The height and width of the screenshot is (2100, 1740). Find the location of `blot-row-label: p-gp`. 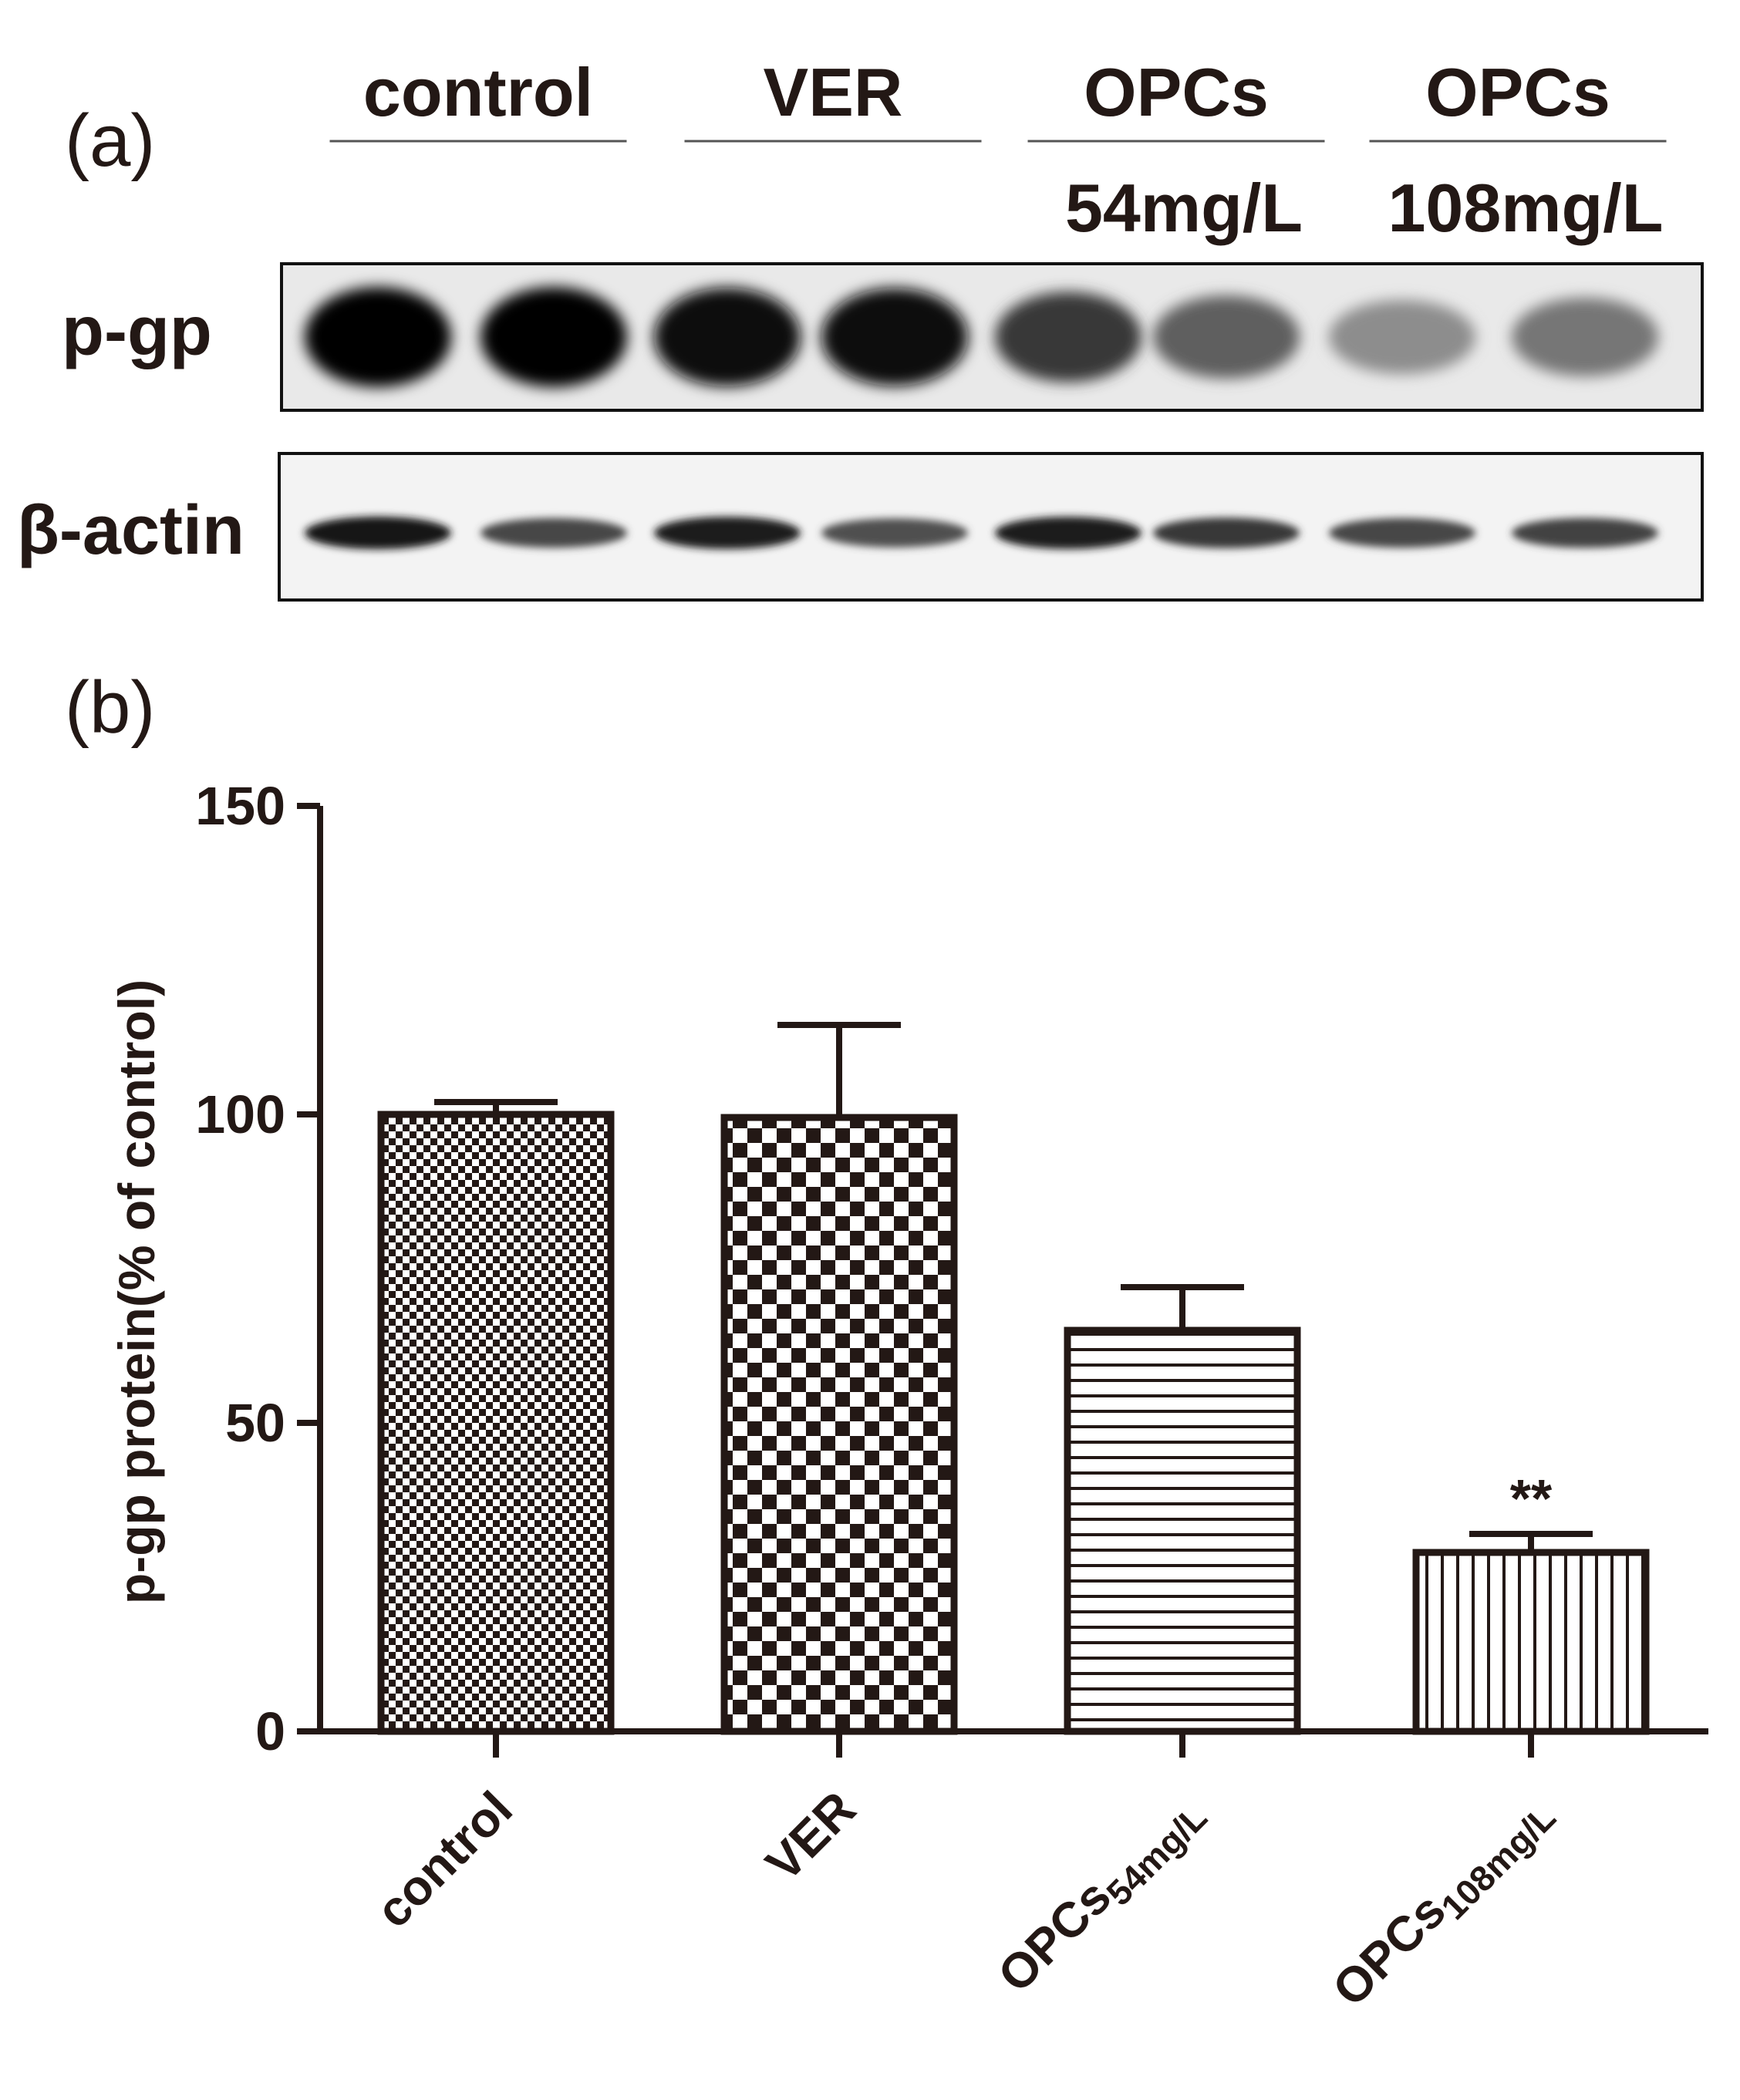

blot-row-label: p-gp is located at coordinates (137, 331).